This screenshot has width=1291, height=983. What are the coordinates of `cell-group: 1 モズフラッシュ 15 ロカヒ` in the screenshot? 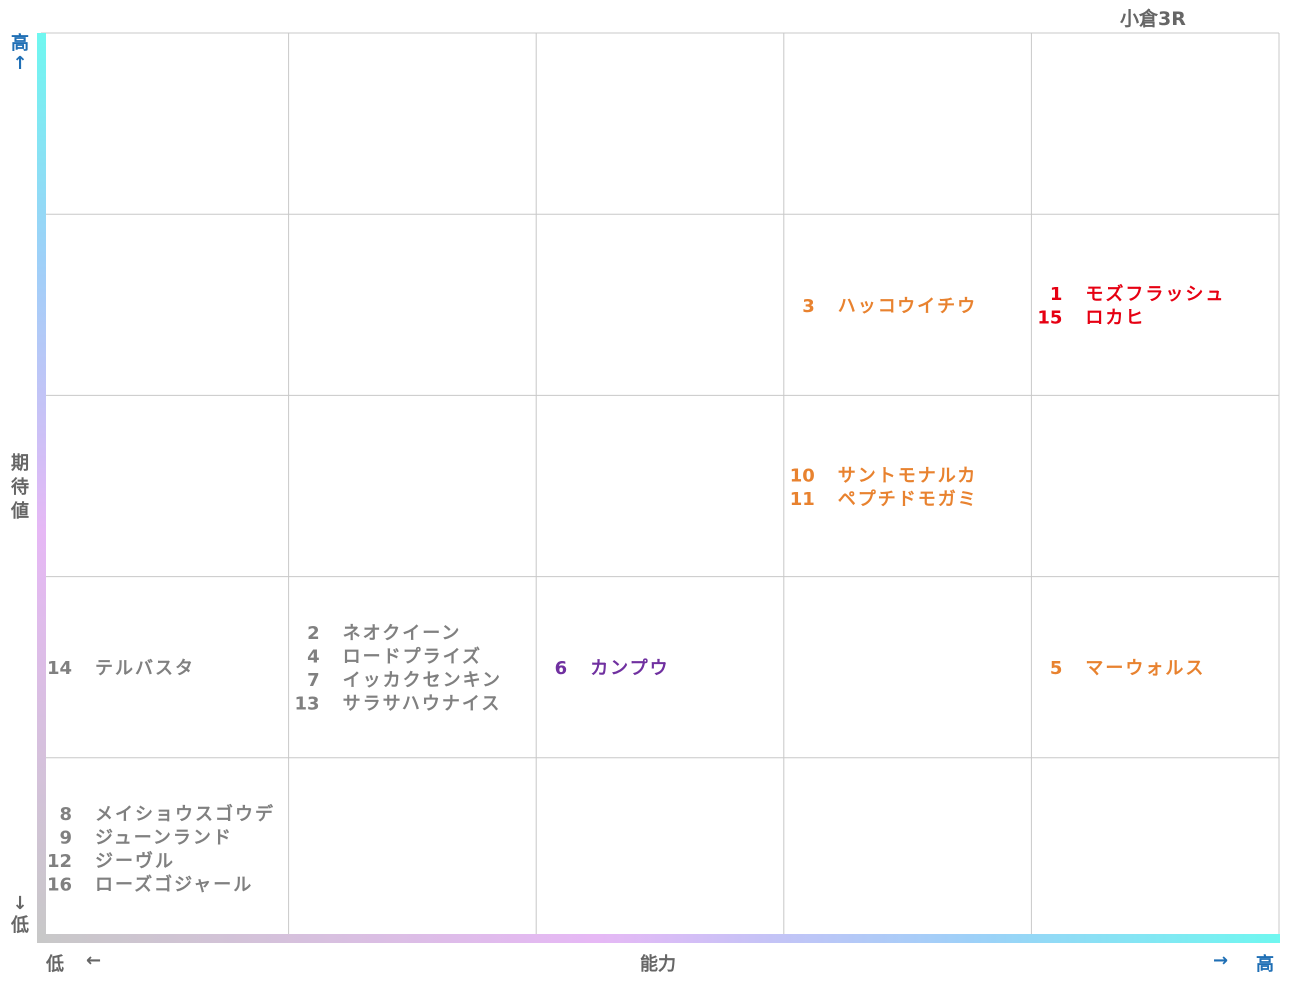 It's located at (1131, 306).